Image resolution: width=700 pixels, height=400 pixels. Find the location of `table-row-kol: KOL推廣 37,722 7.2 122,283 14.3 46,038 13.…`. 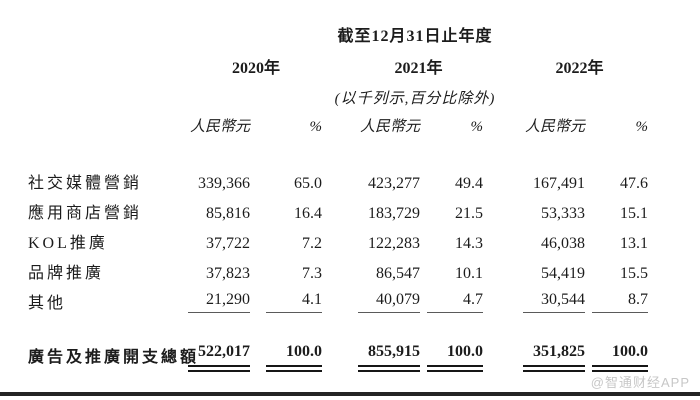

table-row-kol: KOL推廣 37,722 7.2 122,283 14.3 46,038 13.… is located at coordinates (338, 243).